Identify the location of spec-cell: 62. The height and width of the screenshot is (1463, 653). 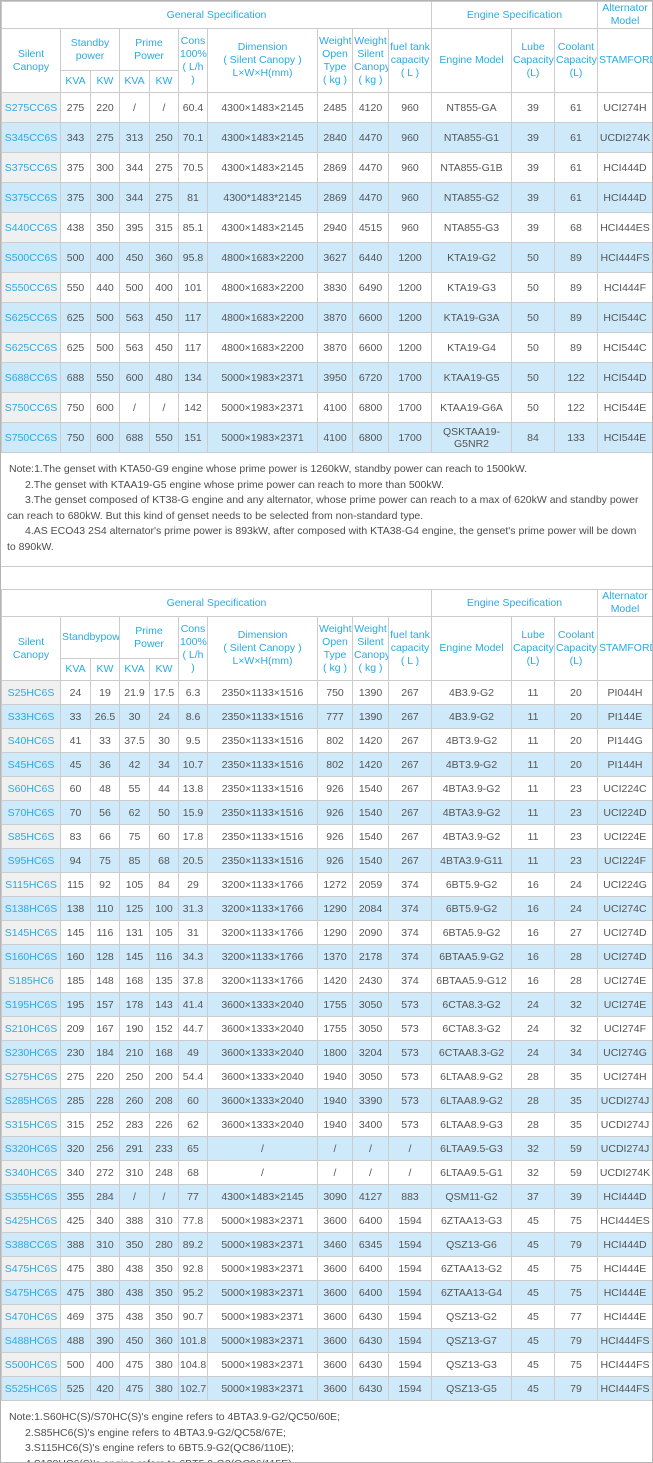
(193, 1124).